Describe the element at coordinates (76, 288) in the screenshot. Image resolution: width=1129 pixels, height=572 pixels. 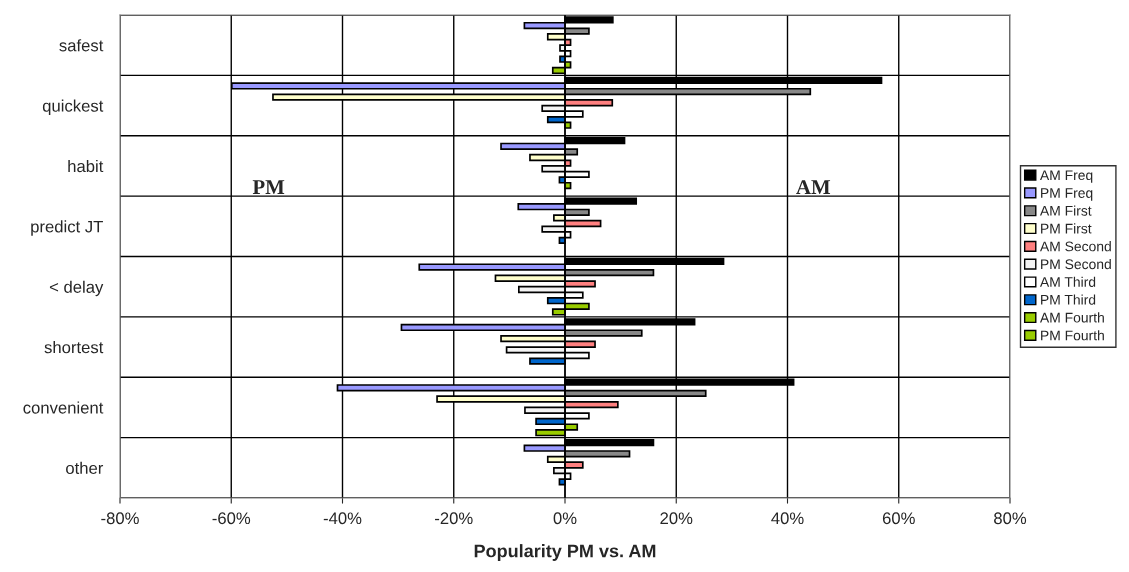
I see `y-tick-label: < delay` at that location.